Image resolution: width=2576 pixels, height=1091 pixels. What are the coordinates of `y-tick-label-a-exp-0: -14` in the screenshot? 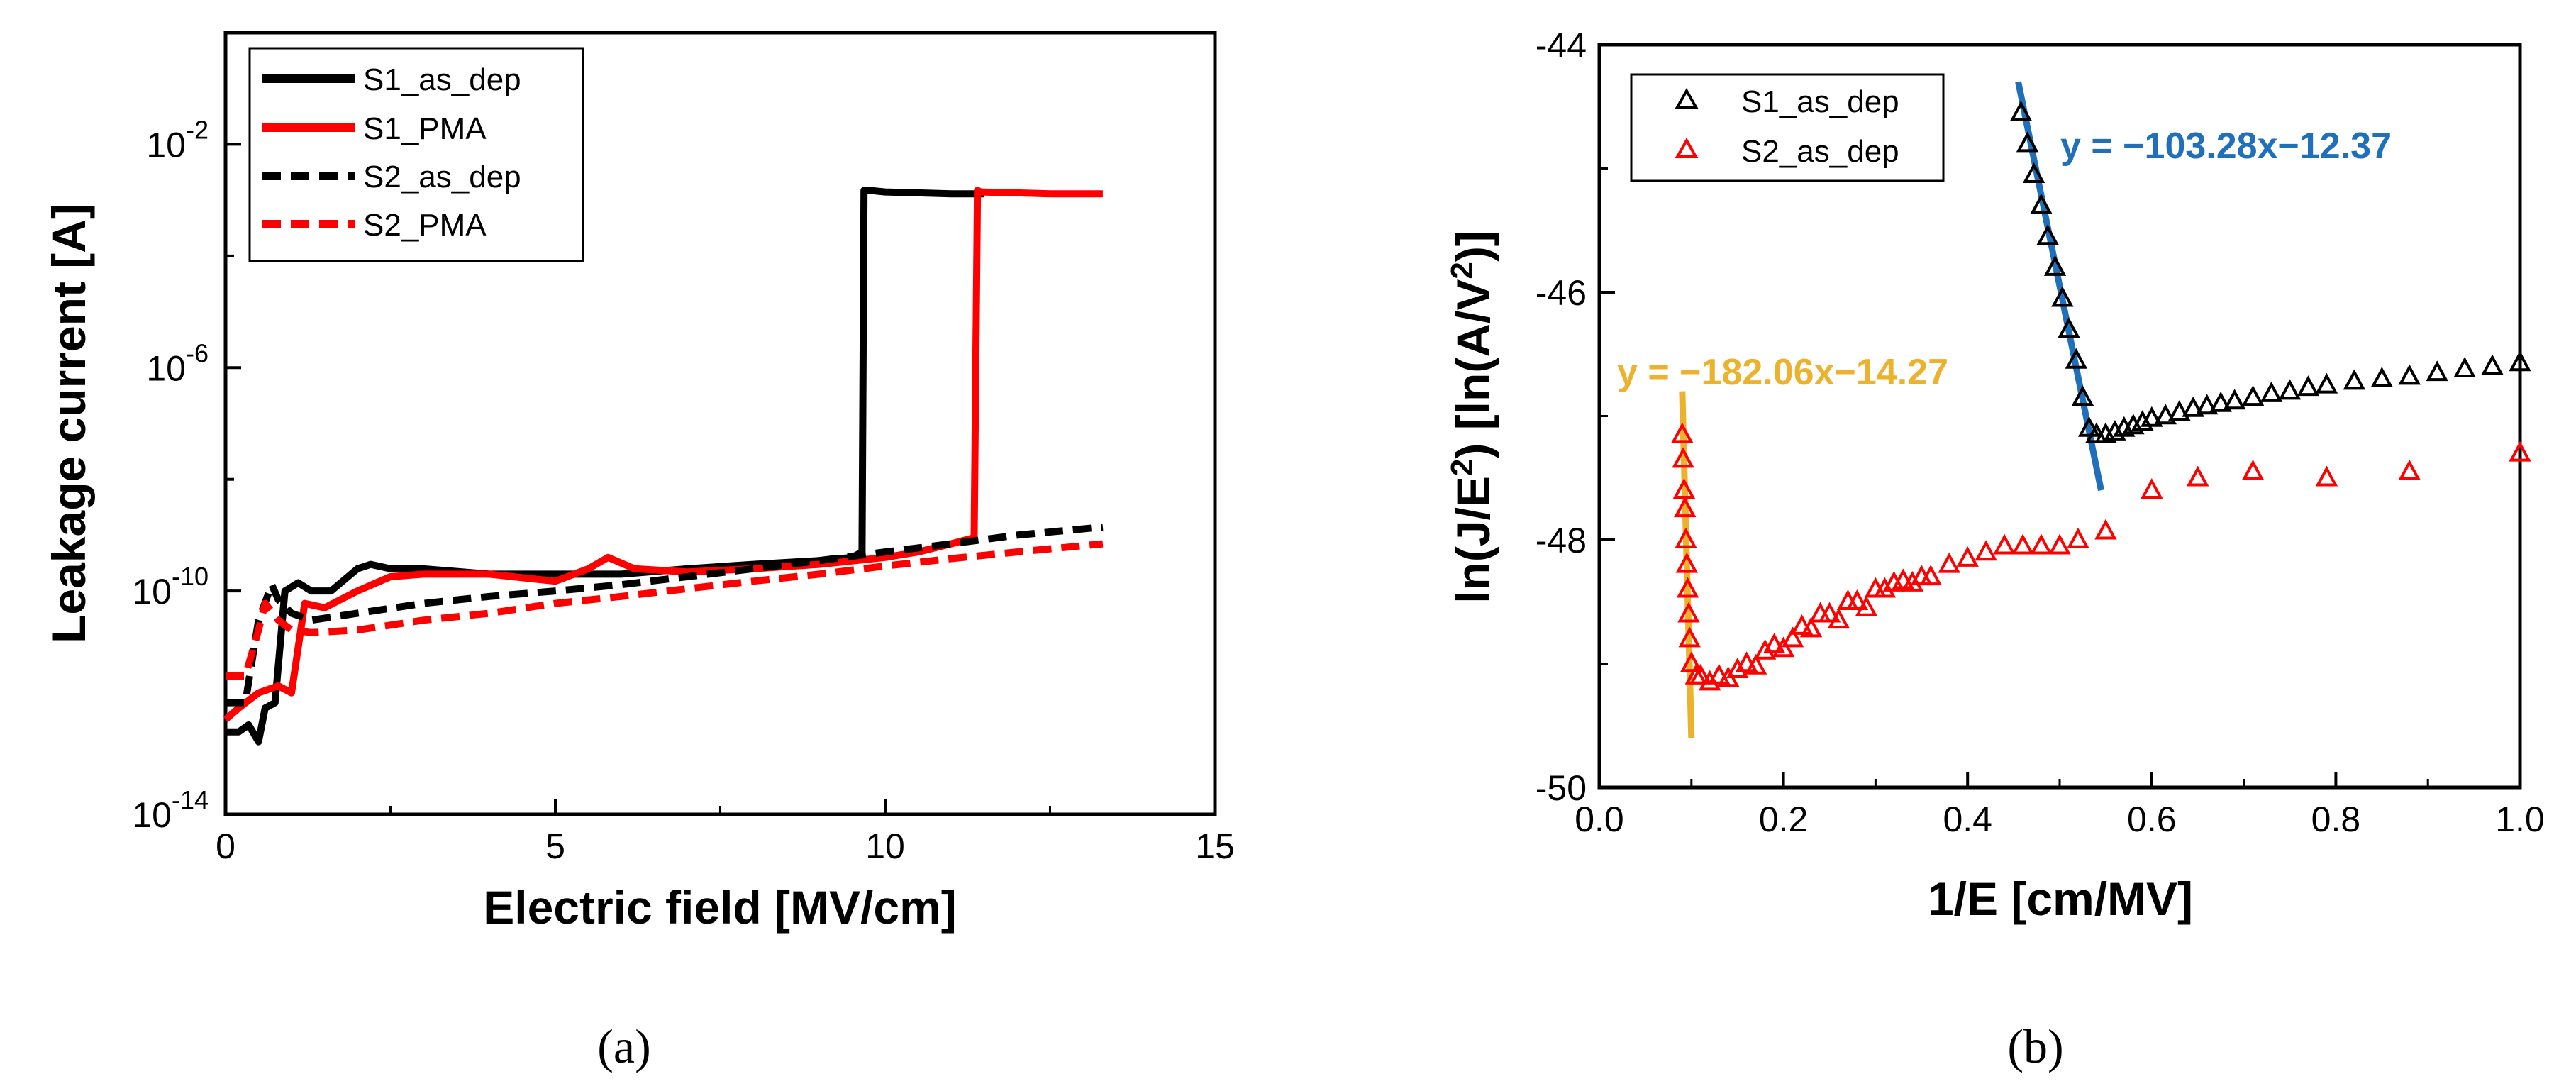 It's located at (190, 799).